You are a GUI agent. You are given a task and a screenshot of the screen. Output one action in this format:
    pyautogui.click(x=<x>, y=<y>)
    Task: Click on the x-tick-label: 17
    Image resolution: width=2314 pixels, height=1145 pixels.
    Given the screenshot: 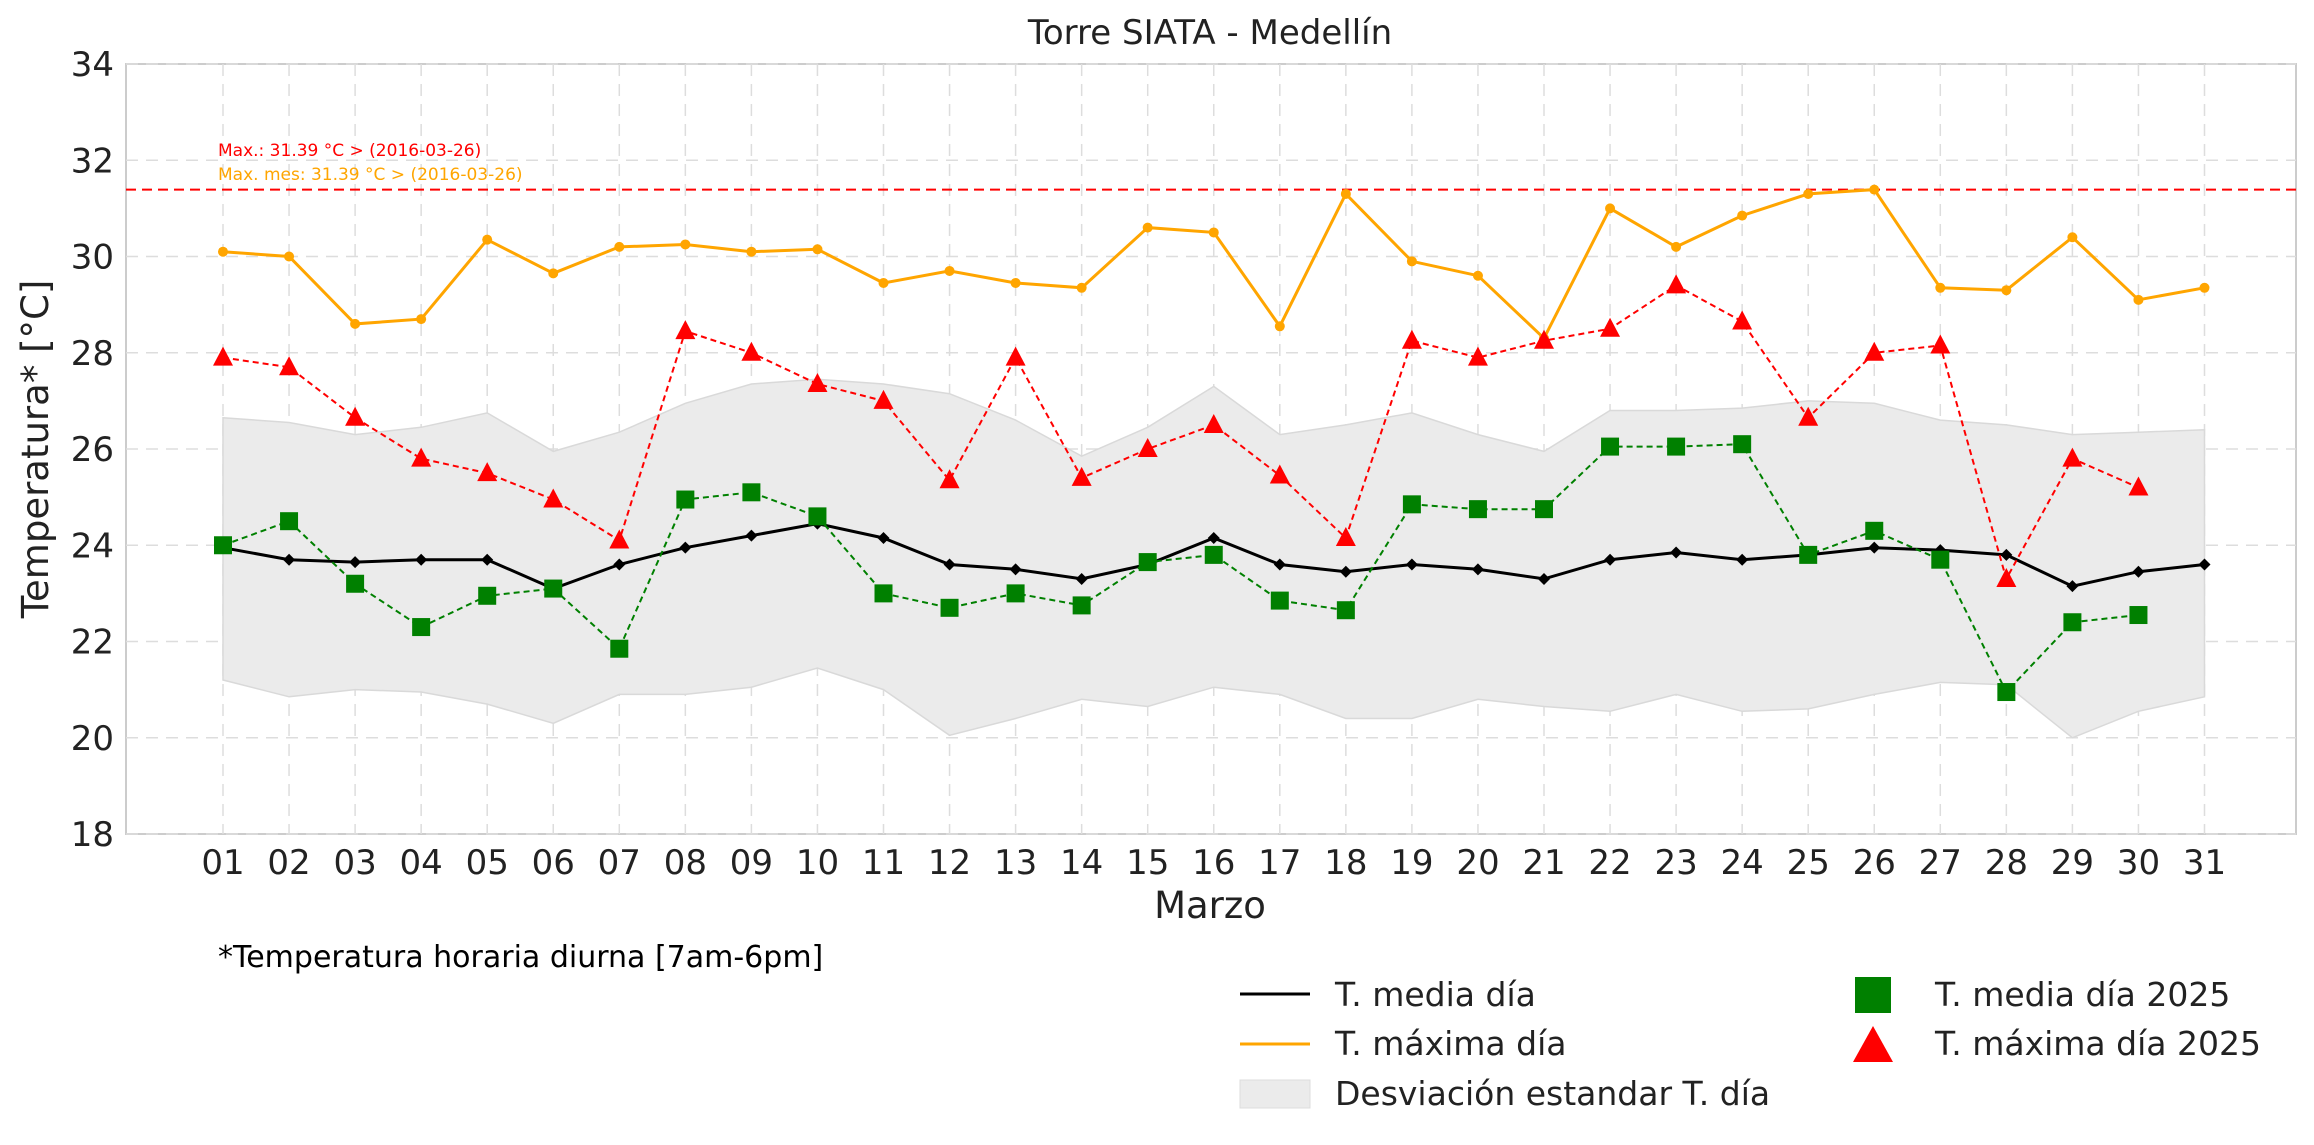 What is the action you would take?
    pyautogui.click(x=1279, y=863)
    